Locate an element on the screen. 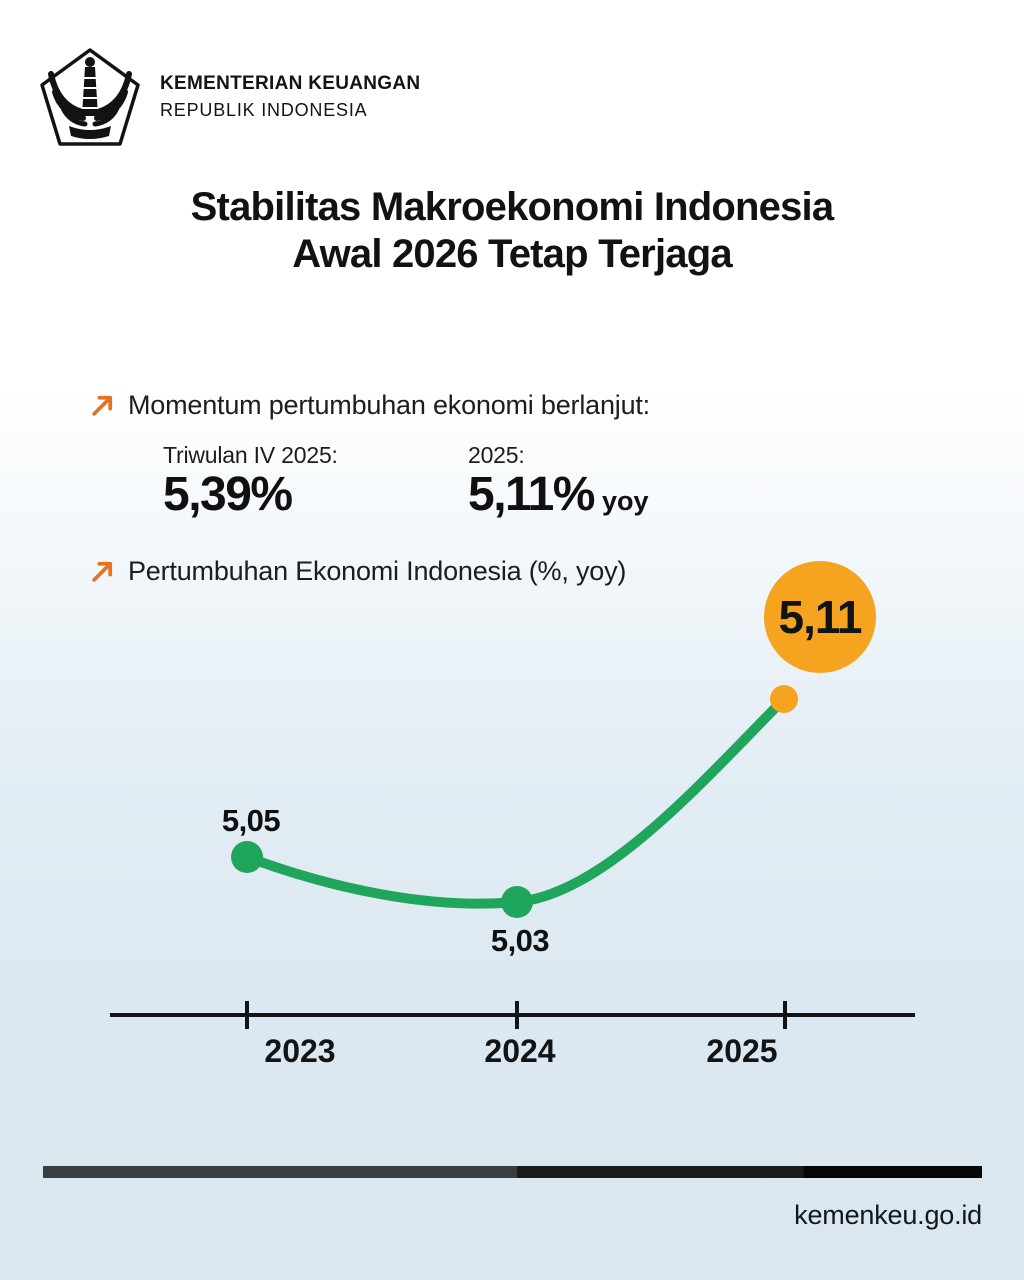 The image size is (1024, 1280). kemenkeu-logo-icon is located at coordinates (90, 97).